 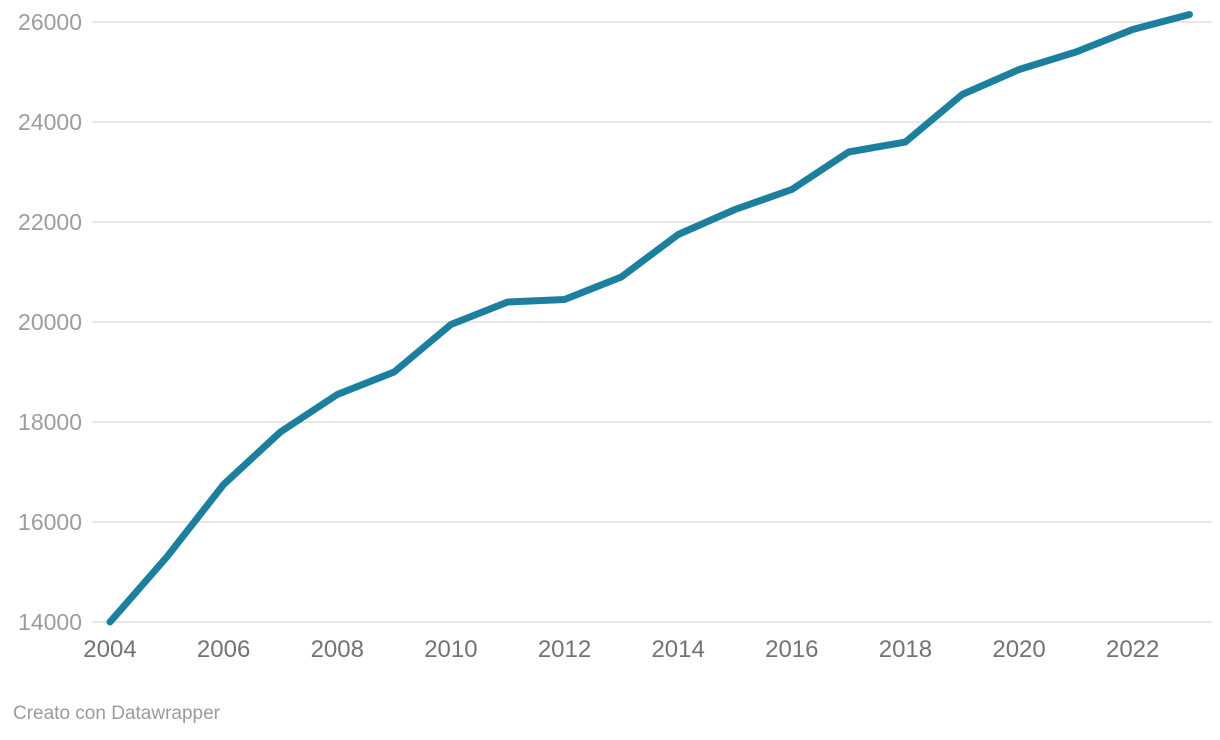 What do you see at coordinates (50, 622) in the screenshot?
I see `y-tick-label-14000: 14000` at bounding box center [50, 622].